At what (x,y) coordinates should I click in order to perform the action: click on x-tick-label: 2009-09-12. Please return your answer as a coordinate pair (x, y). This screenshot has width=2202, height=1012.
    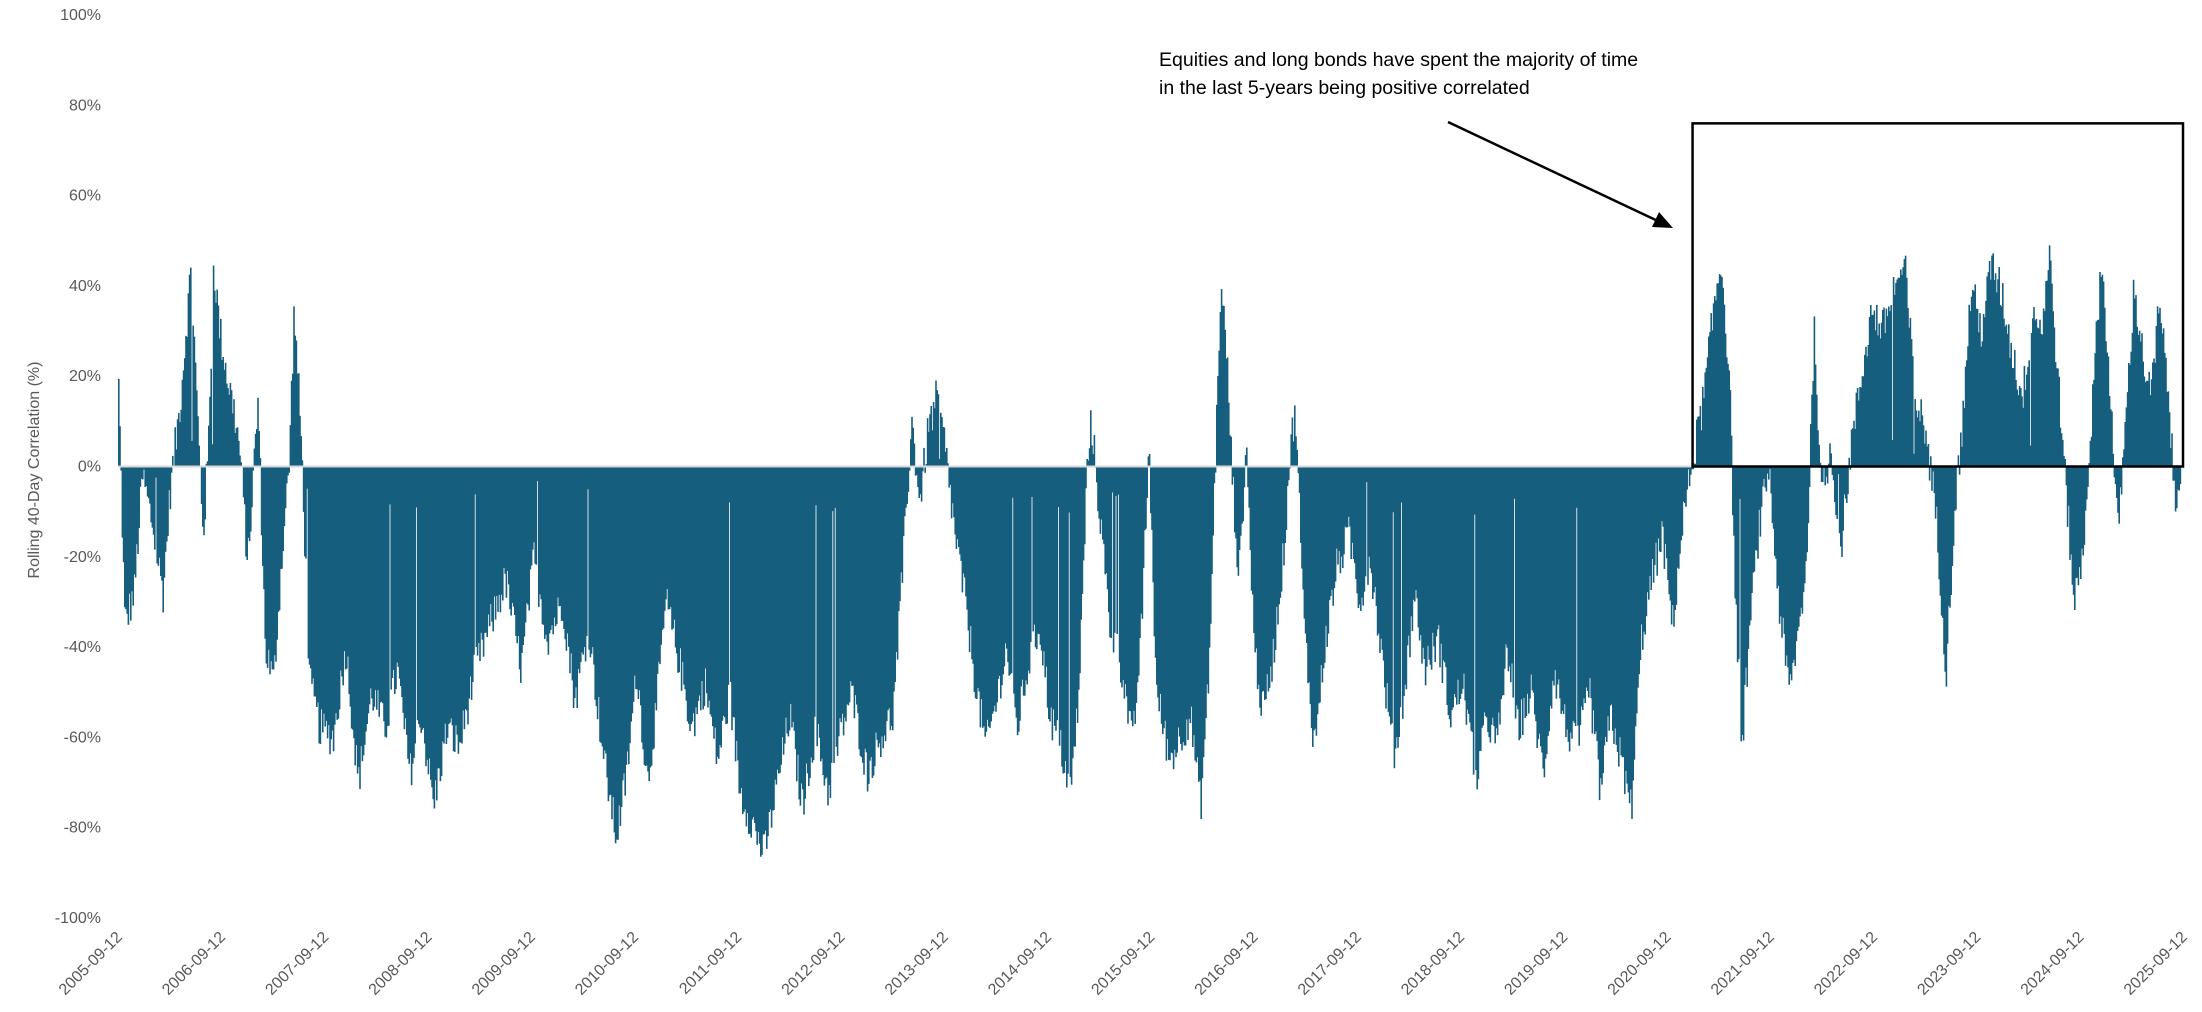
    Looking at the image, I should click on (504, 964).